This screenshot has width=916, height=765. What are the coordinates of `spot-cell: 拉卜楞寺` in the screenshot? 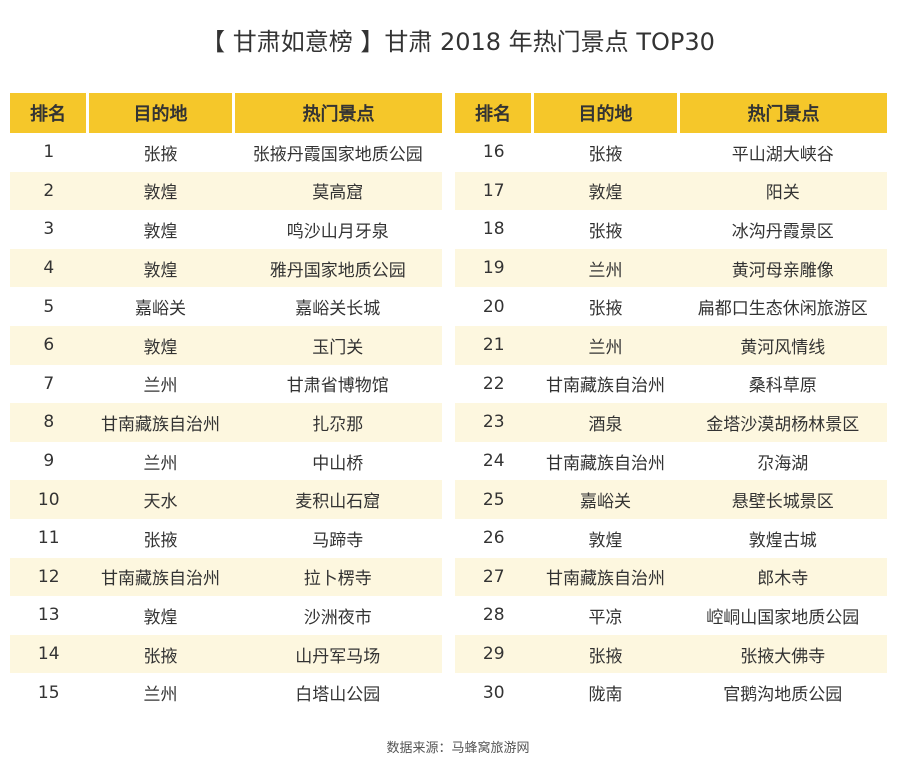 It's located at (337, 577).